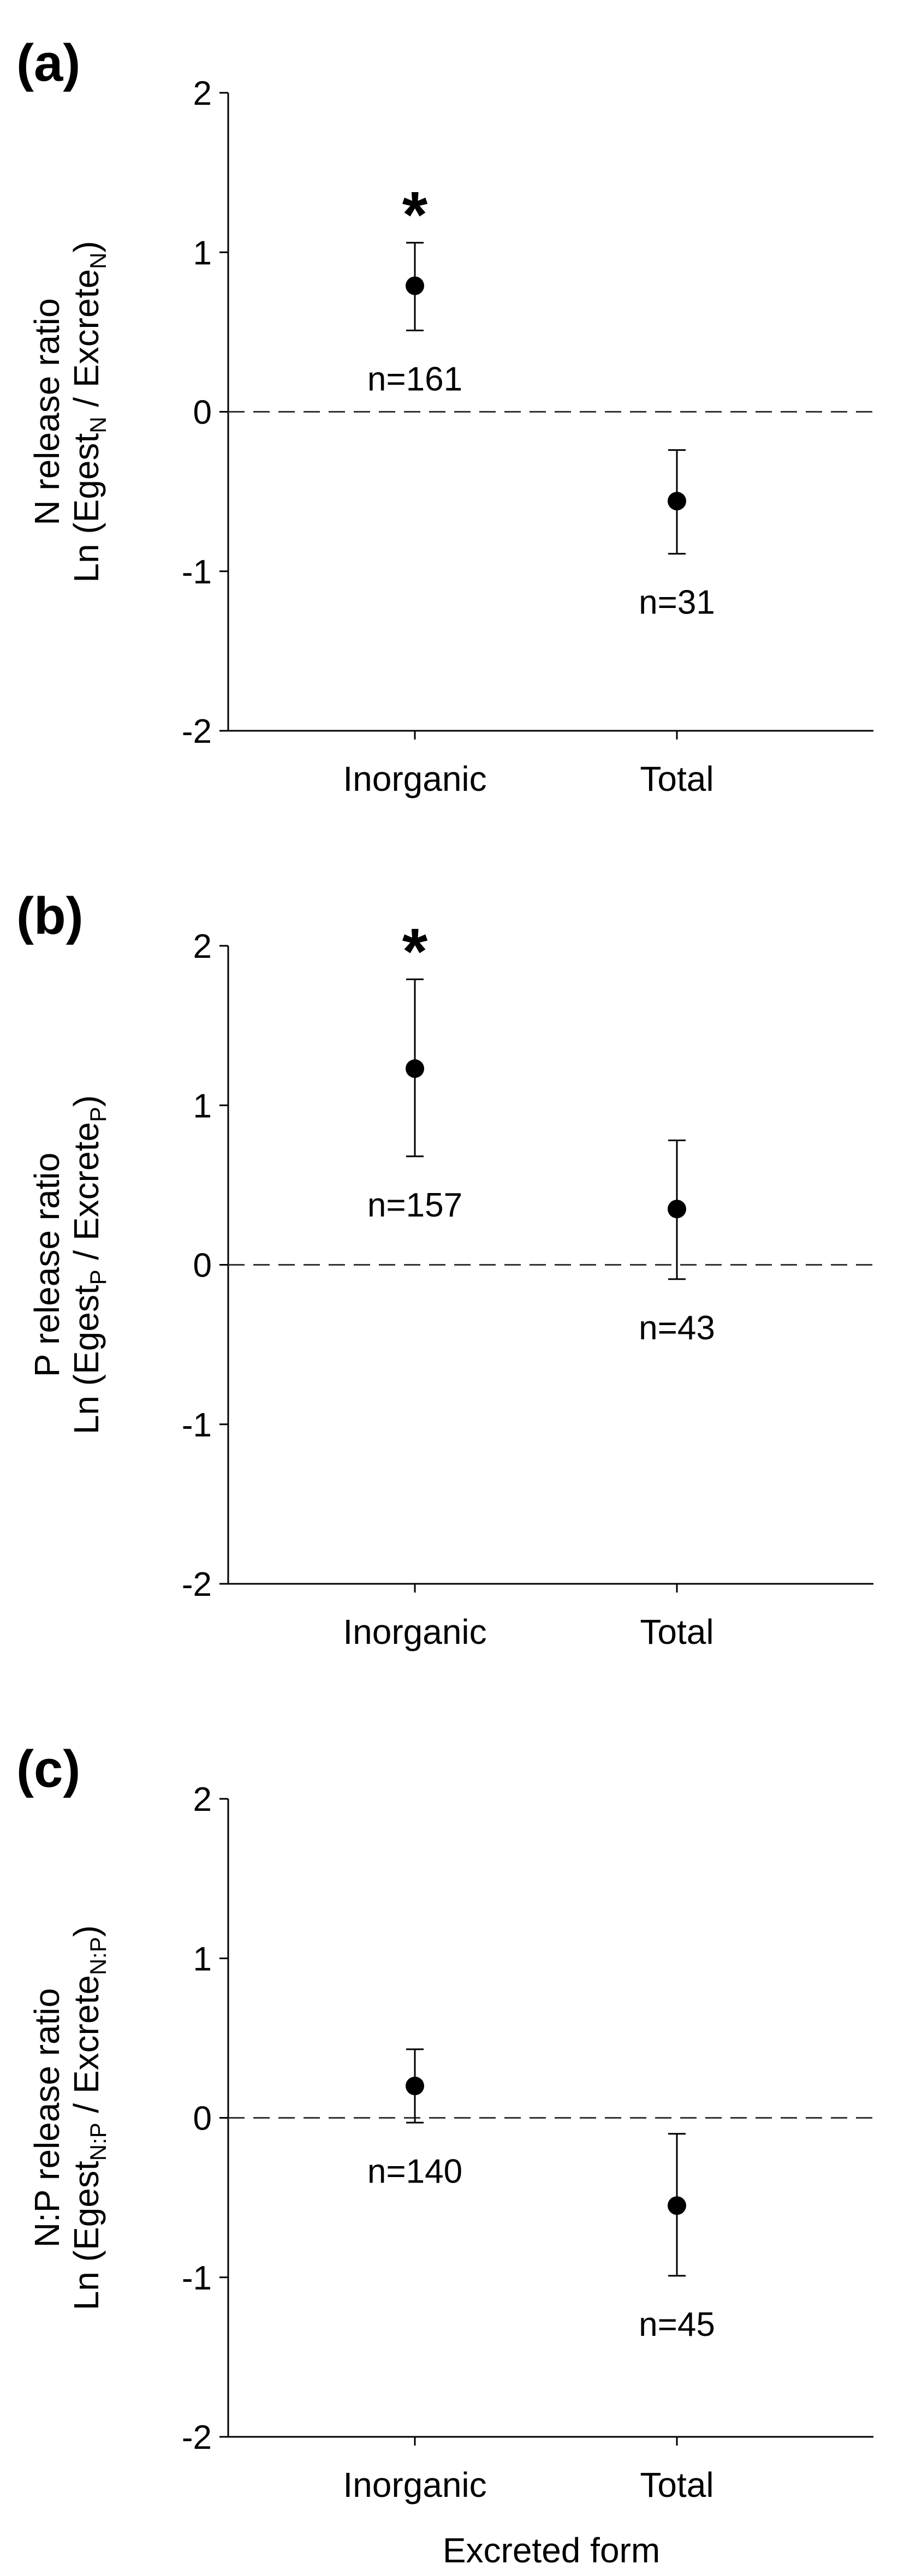 This screenshot has width=904, height=2576. What do you see at coordinates (50, 916) in the screenshot?
I see `panel-label: (b)` at bounding box center [50, 916].